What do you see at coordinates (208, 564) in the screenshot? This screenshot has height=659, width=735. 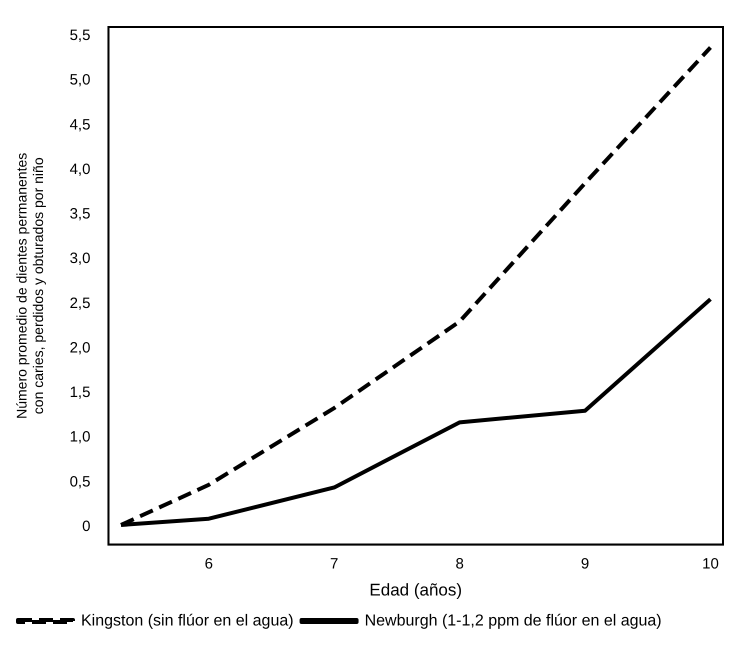 I see `x-tick-label: 6` at bounding box center [208, 564].